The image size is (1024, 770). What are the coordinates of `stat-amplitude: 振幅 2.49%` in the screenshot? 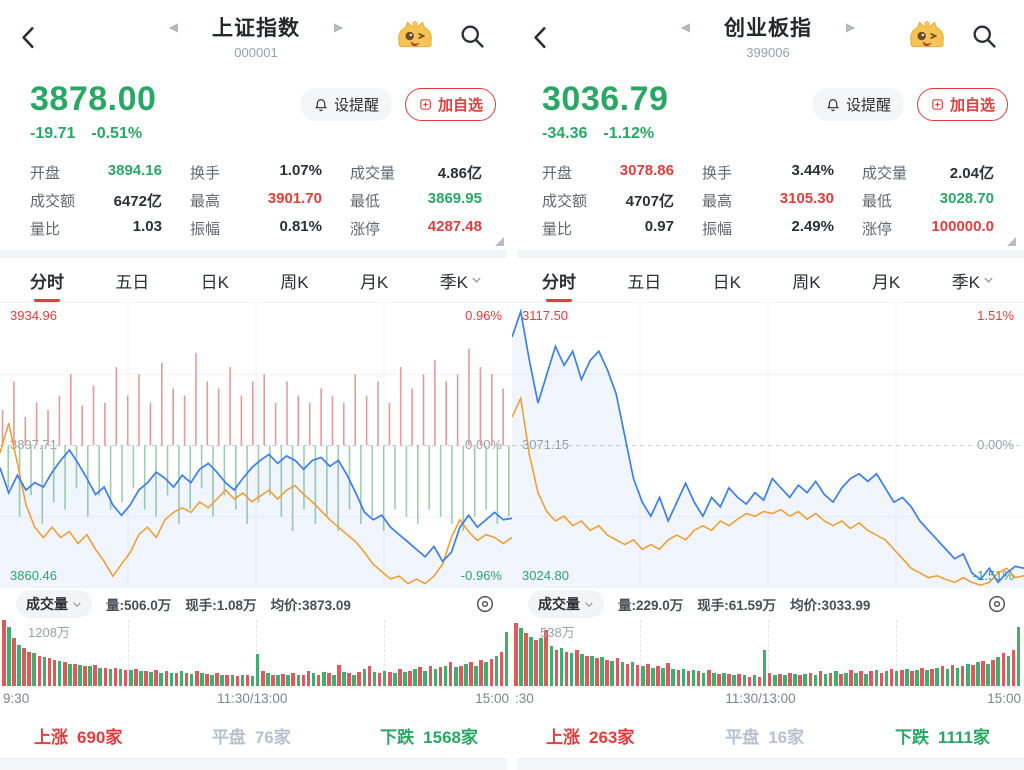 It's located at (768, 228).